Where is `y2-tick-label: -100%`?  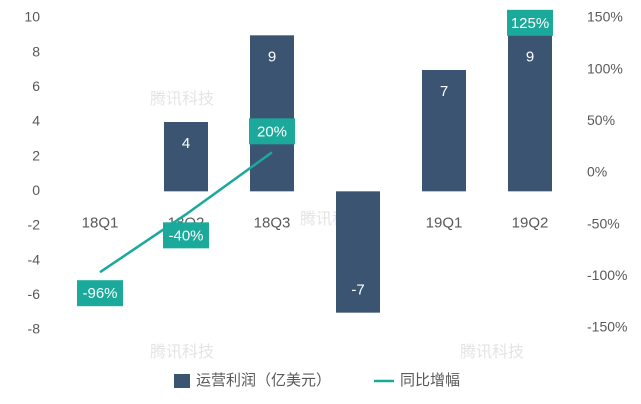
y2-tick-label: -100% is located at coordinates (607, 275).